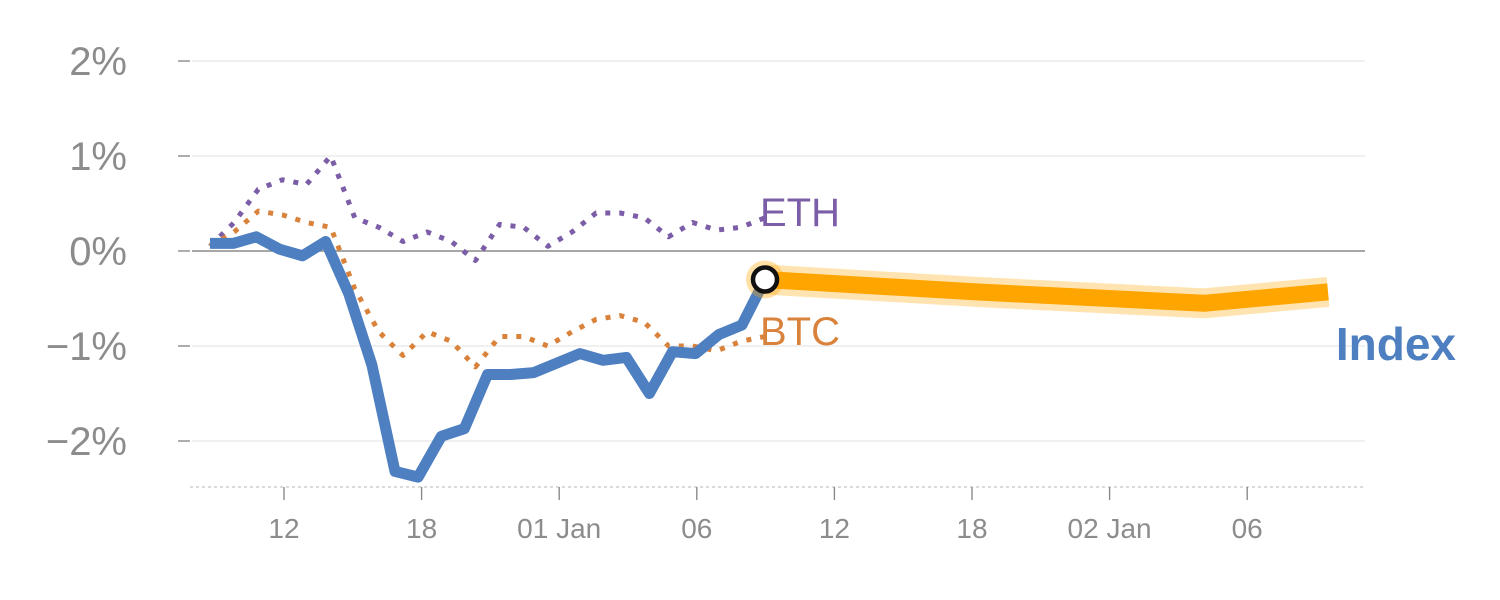 The width and height of the screenshot is (1500, 600). I want to click on latest-value-marker, so click(765, 279).